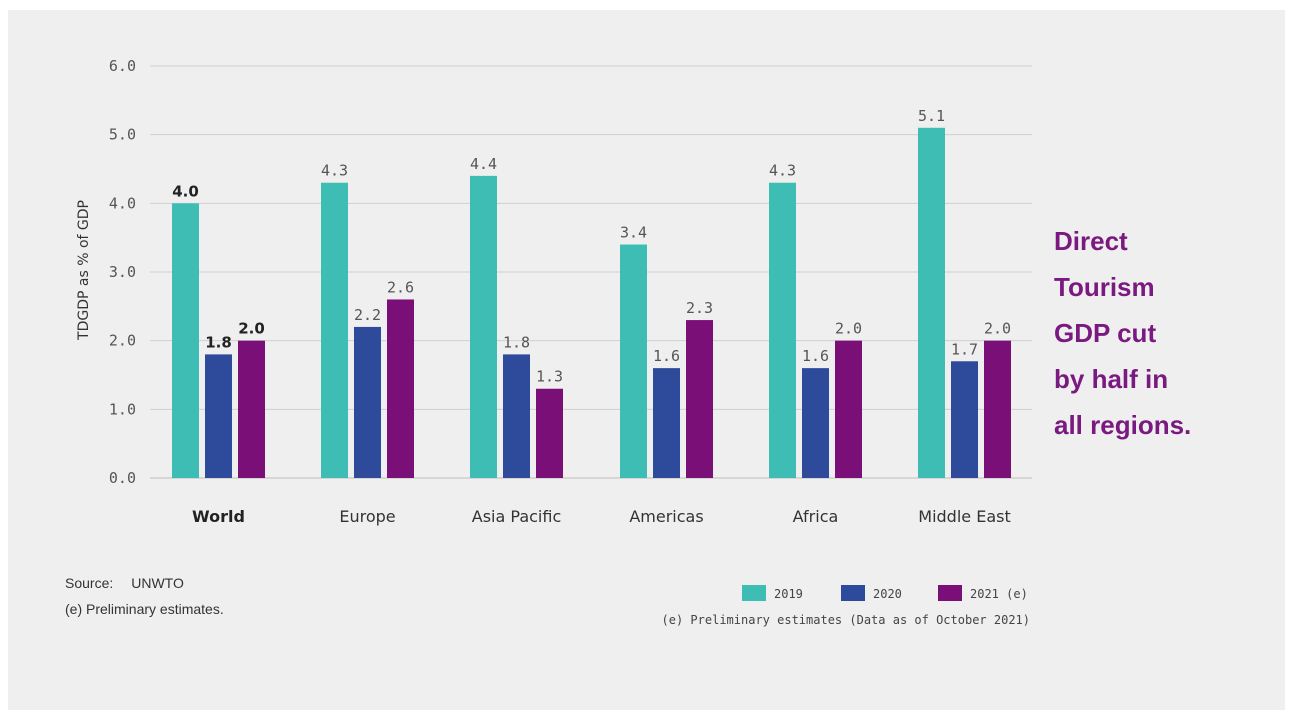 Image resolution: width=1291 pixels, height=718 pixels. Describe the element at coordinates (666, 516) in the screenshot. I see `x-tick-label: Americas` at that location.